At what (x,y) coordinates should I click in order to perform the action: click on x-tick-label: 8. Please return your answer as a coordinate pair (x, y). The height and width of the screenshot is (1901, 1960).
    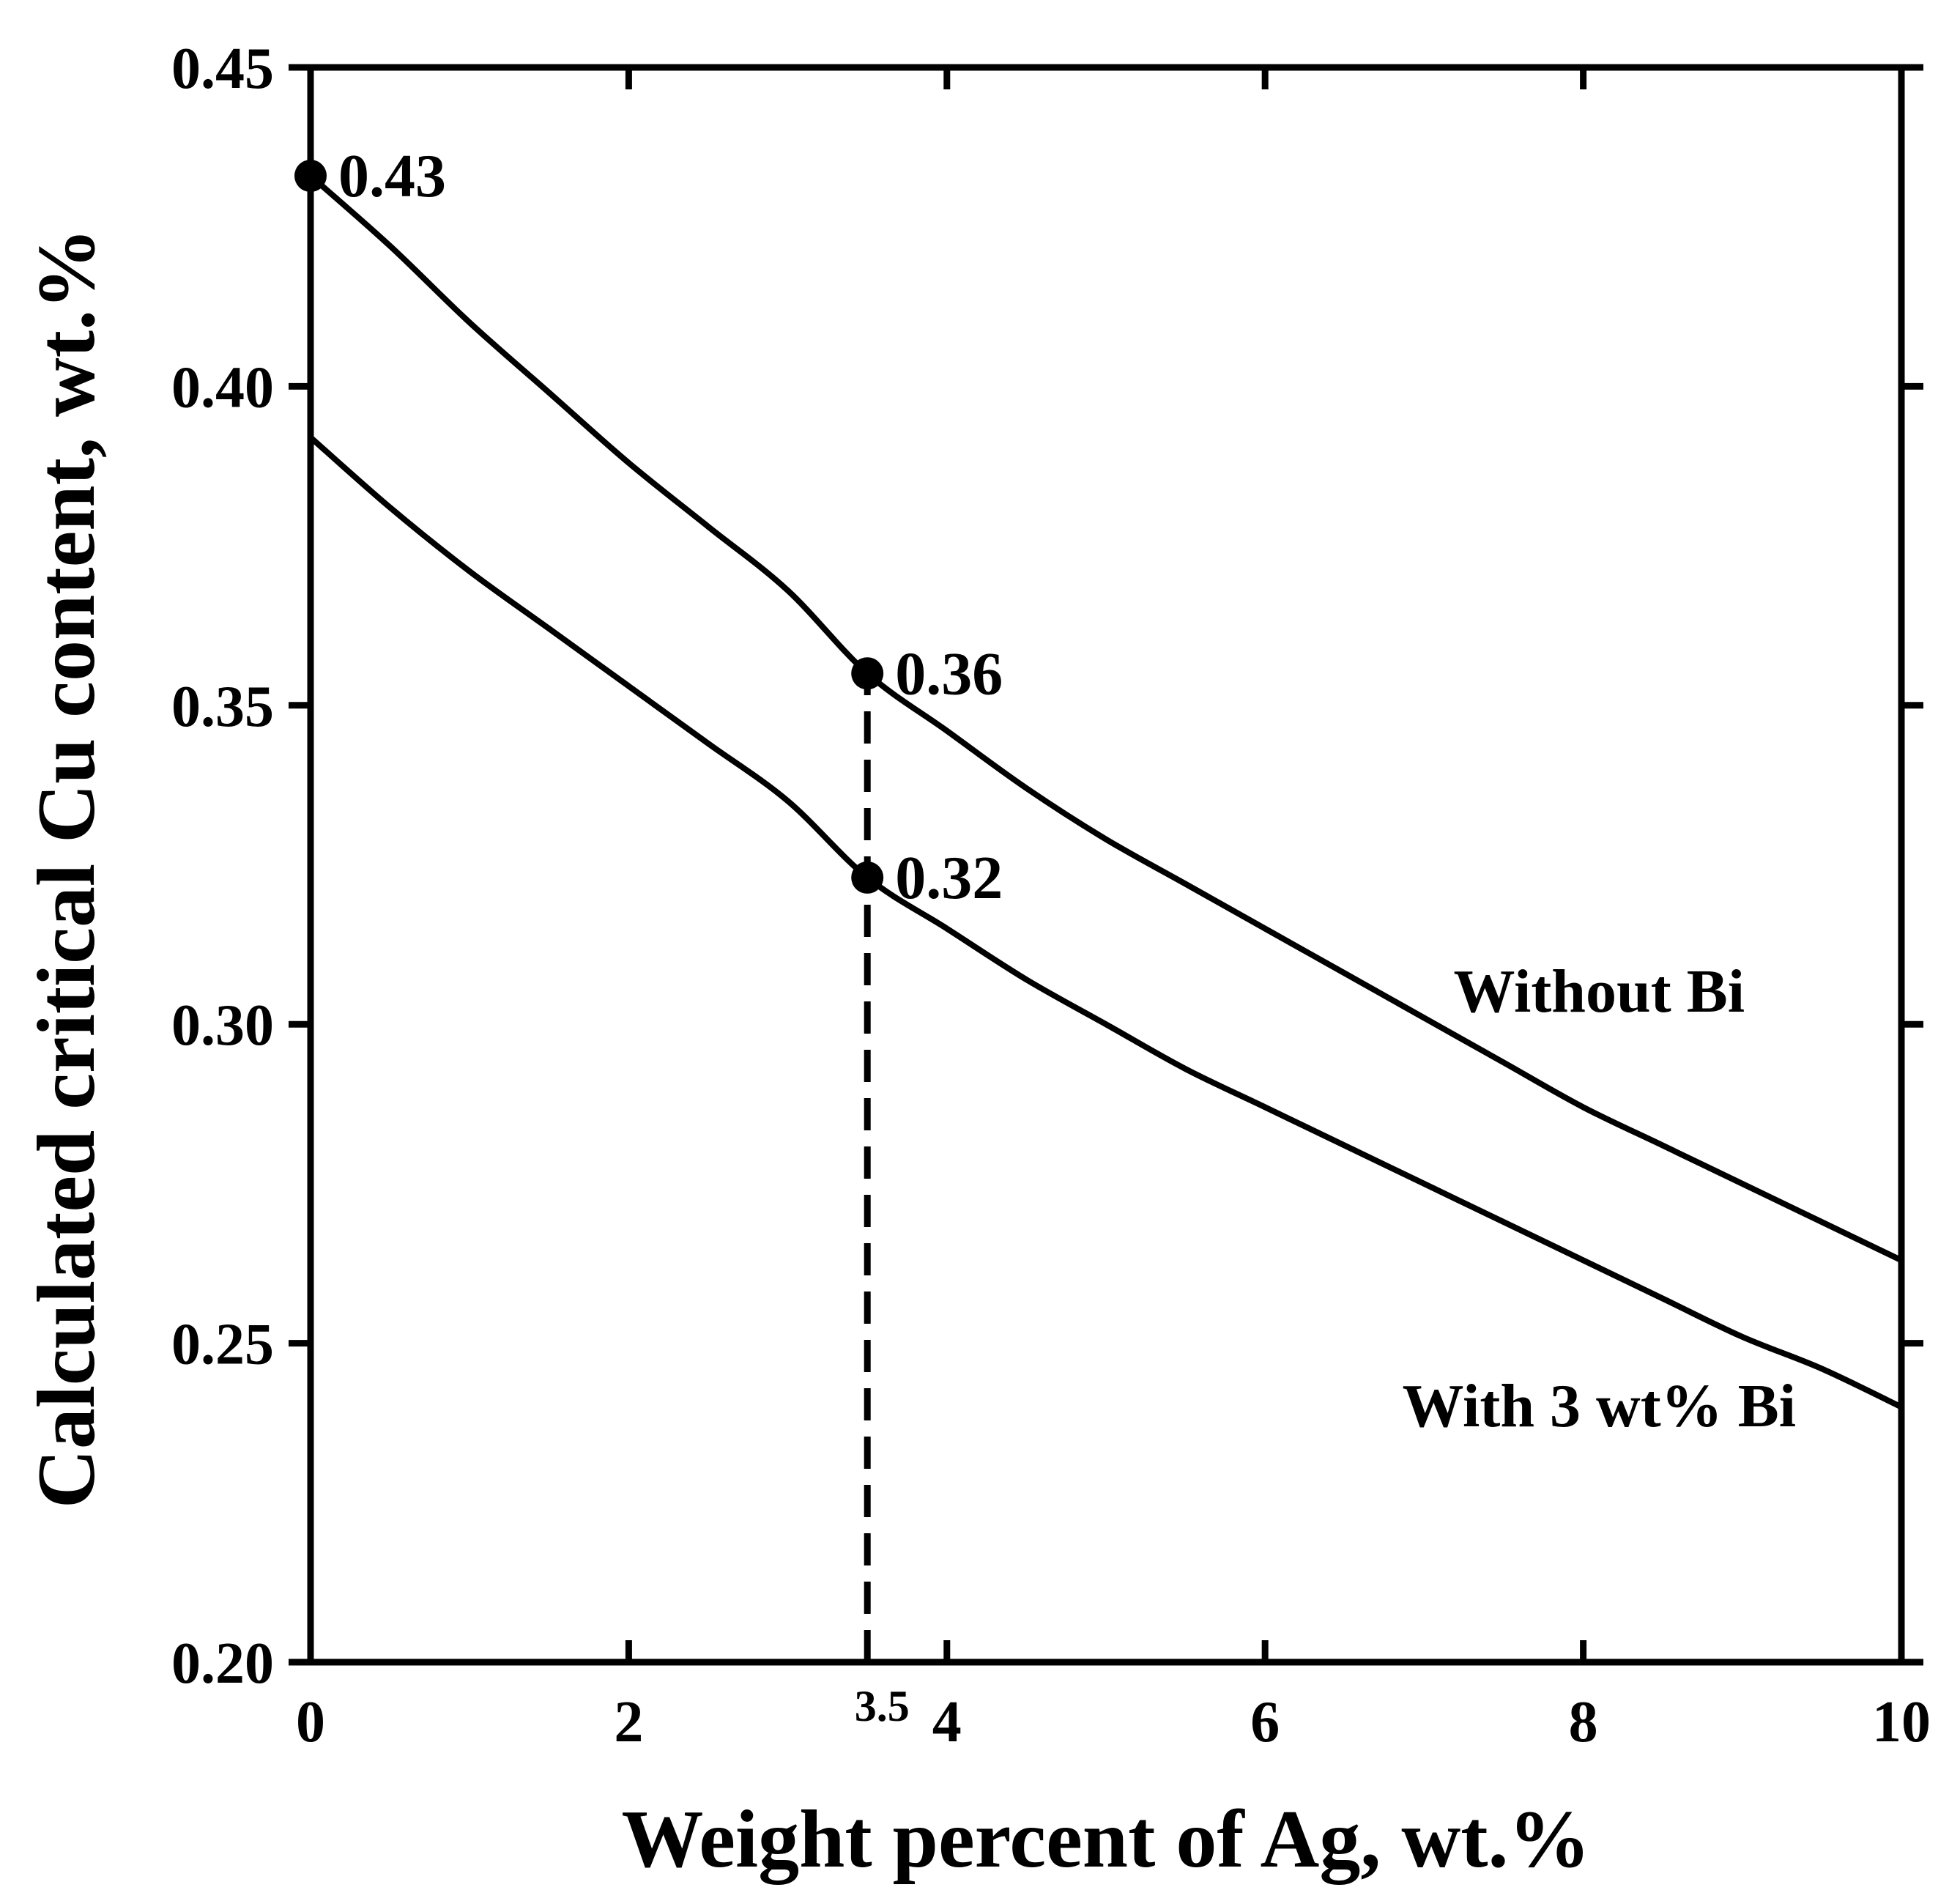
    Looking at the image, I should click on (1583, 1722).